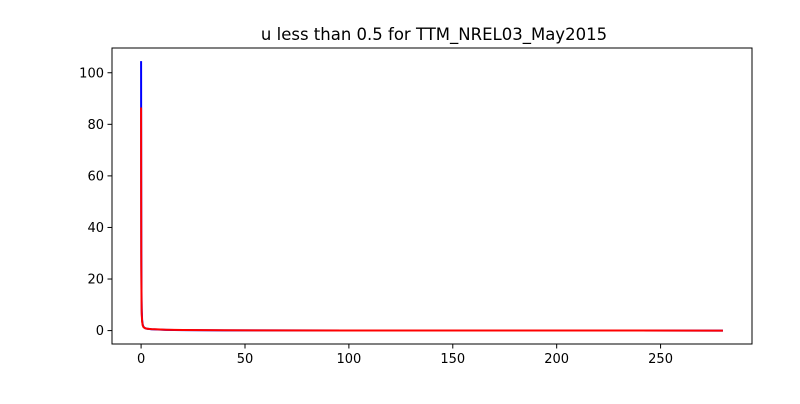  I want to click on y-tick-label: 100, so click(91, 73).